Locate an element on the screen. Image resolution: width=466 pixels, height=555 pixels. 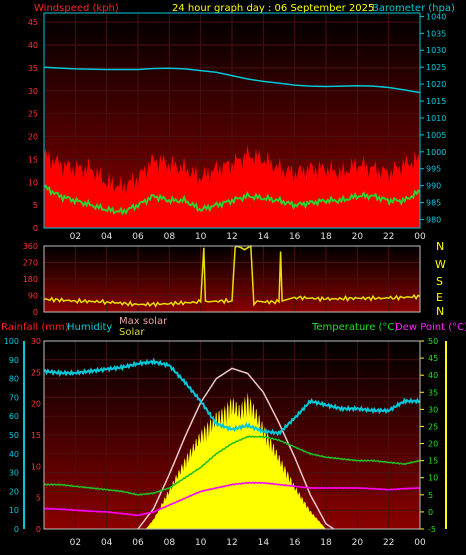
temperature-tick-label: 45 is located at coordinates (433, 358).